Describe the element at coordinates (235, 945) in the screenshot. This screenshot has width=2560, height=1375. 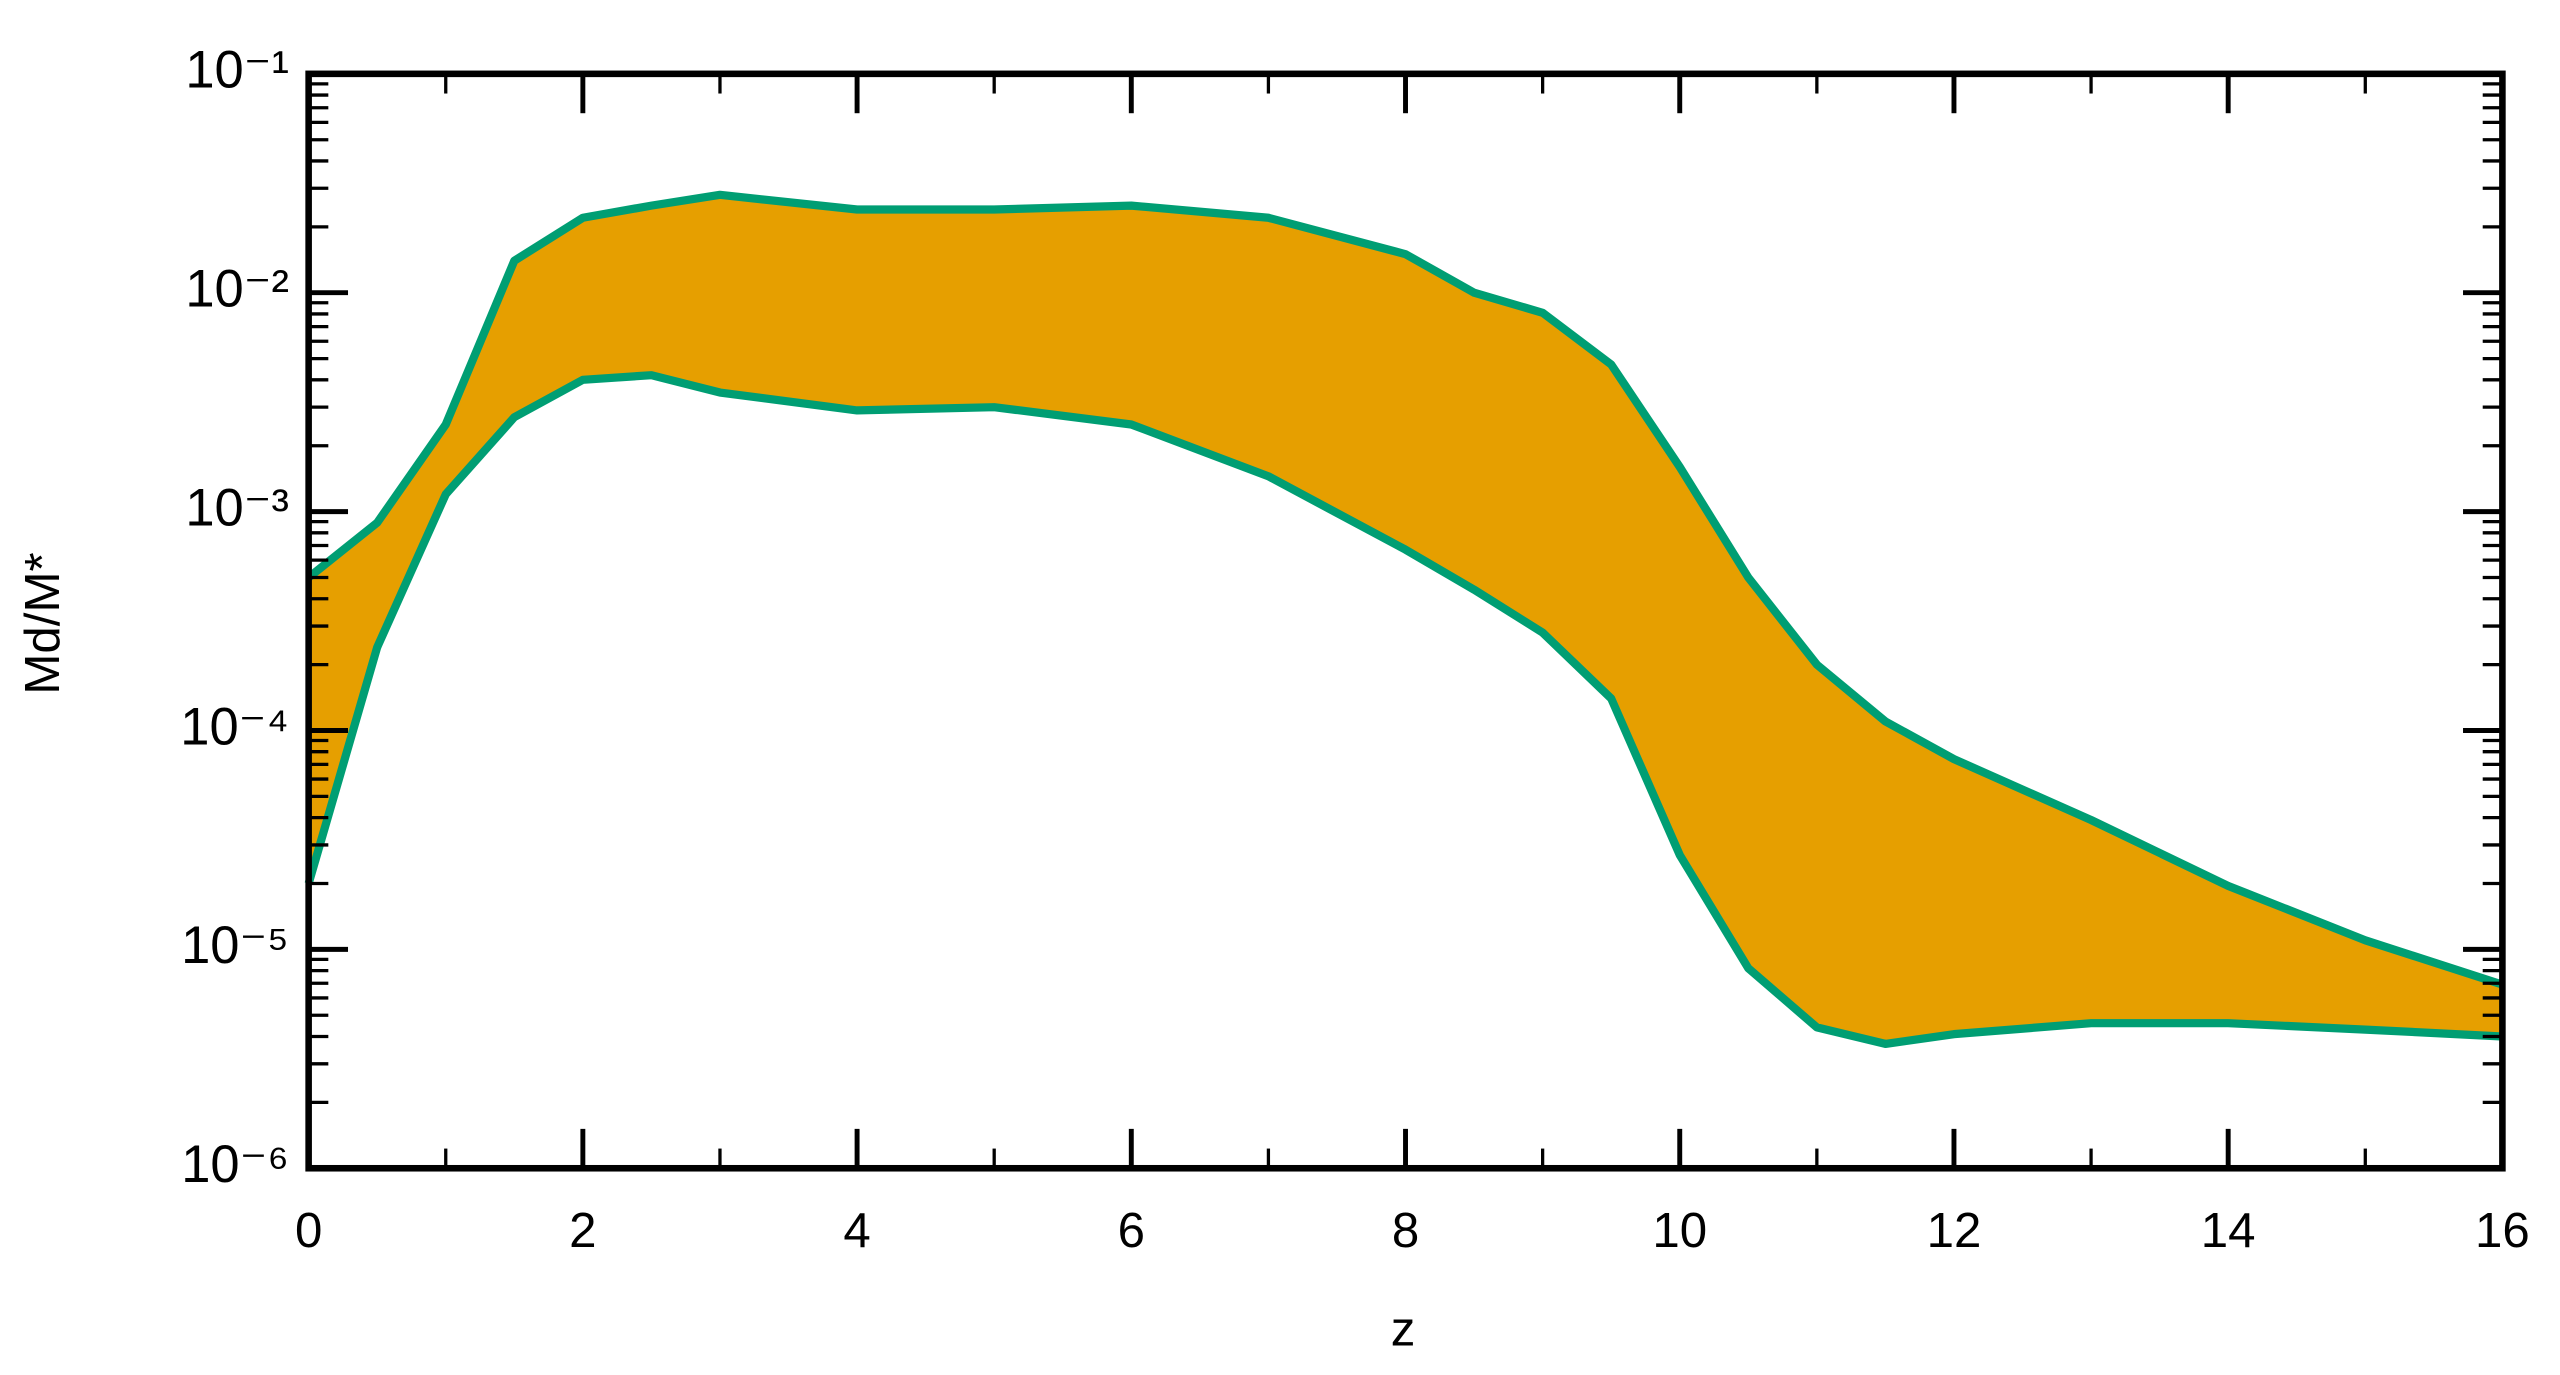
I see `y-tick-label: 10⁻⁵` at that location.